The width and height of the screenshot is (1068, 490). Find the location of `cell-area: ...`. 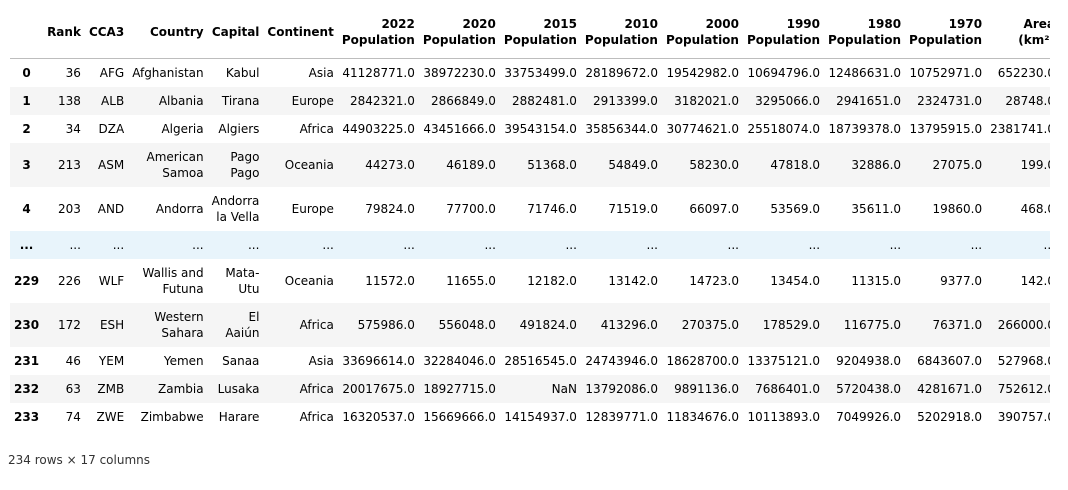

cell-area: ... is located at coordinates (1046, 244).